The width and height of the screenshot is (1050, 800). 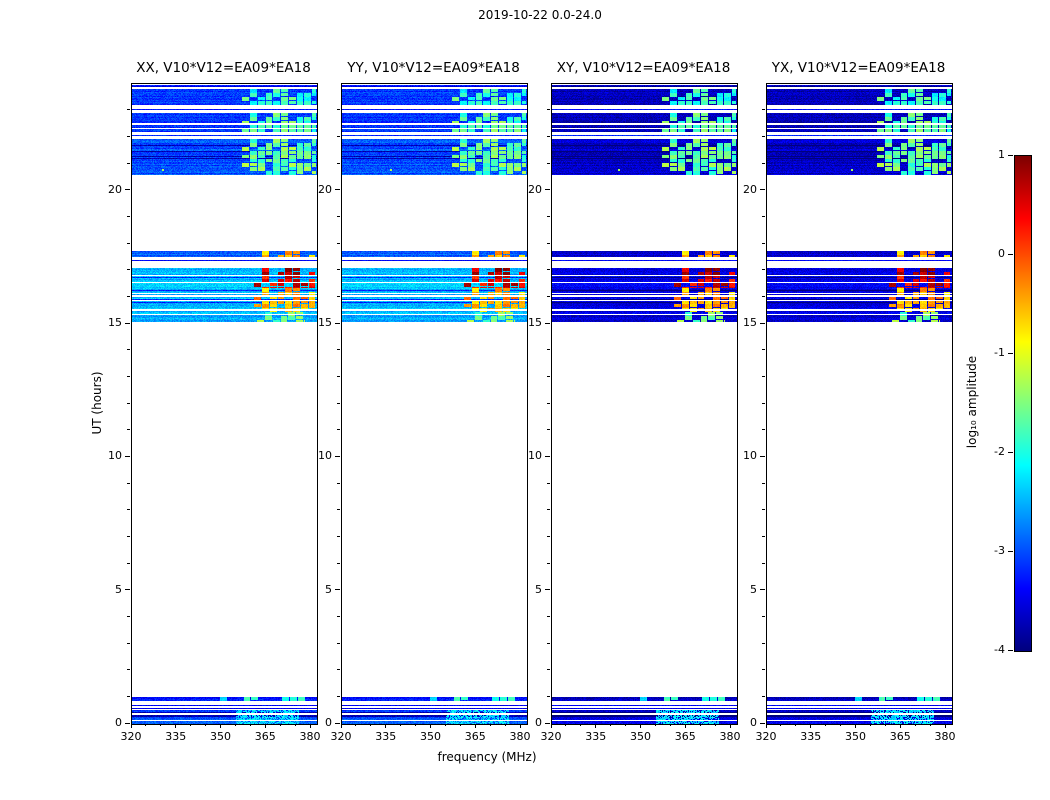 What do you see at coordinates (858, 68) in the screenshot?
I see `panel-title-yx: YX, V10*V12=EA09*EA18` at bounding box center [858, 68].